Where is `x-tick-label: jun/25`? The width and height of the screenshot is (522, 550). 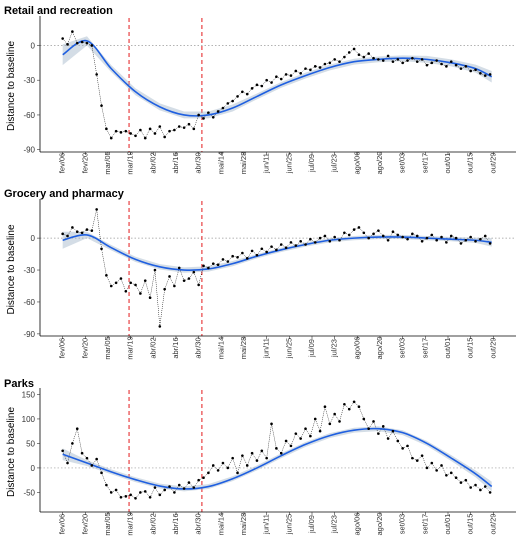
x-tick-label: jun/25 is located at coordinates (288, 524).